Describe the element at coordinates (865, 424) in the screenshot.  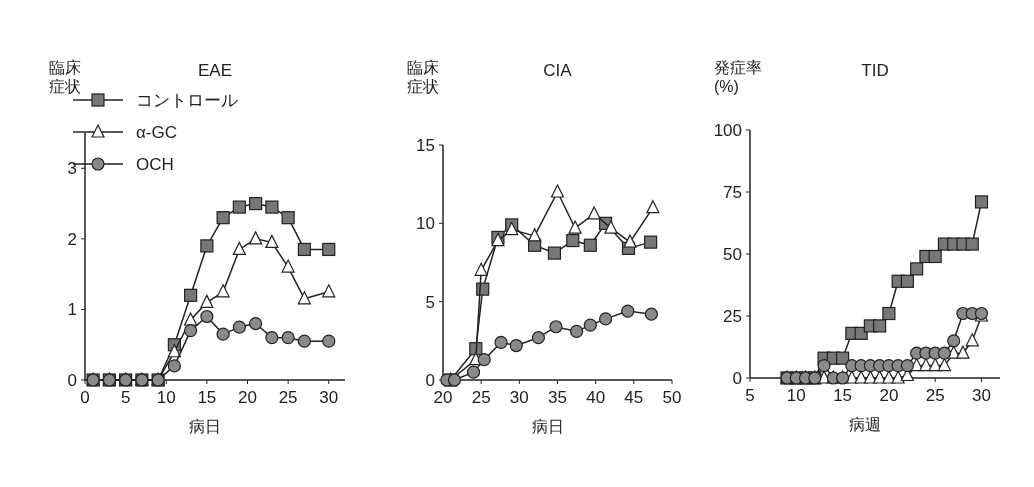
I see `x-axis-title: 病週` at that location.